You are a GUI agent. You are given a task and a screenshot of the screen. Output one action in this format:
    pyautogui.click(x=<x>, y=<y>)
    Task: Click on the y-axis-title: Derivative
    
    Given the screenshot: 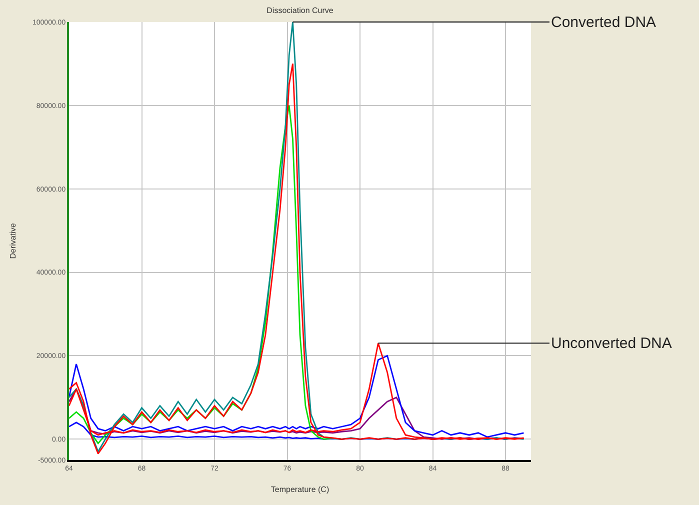 What is the action you would take?
    pyautogui.click(x=13, y=240)
    